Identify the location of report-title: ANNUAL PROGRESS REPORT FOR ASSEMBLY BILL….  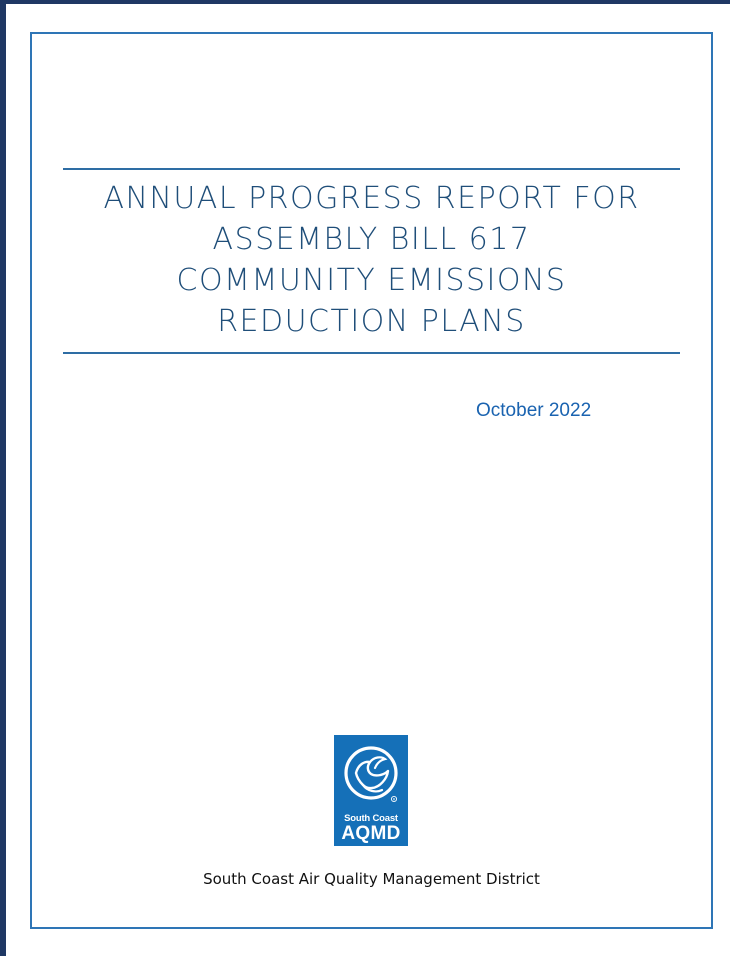
(371, 260).